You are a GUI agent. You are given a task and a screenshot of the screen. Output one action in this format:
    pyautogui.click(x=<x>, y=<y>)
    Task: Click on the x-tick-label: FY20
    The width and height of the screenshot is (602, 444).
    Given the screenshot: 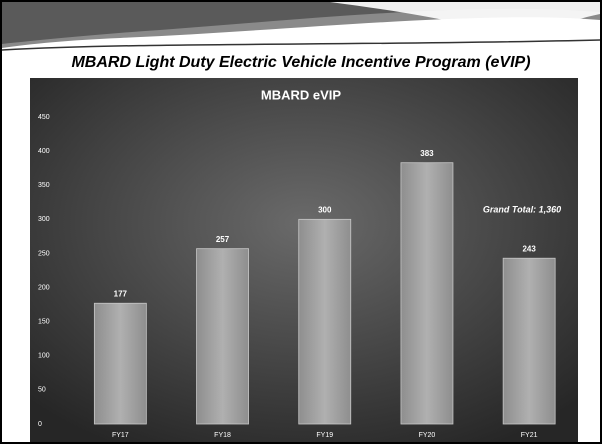 What is the action you would take?
    pyautogui.click(x=427, y=435)
    